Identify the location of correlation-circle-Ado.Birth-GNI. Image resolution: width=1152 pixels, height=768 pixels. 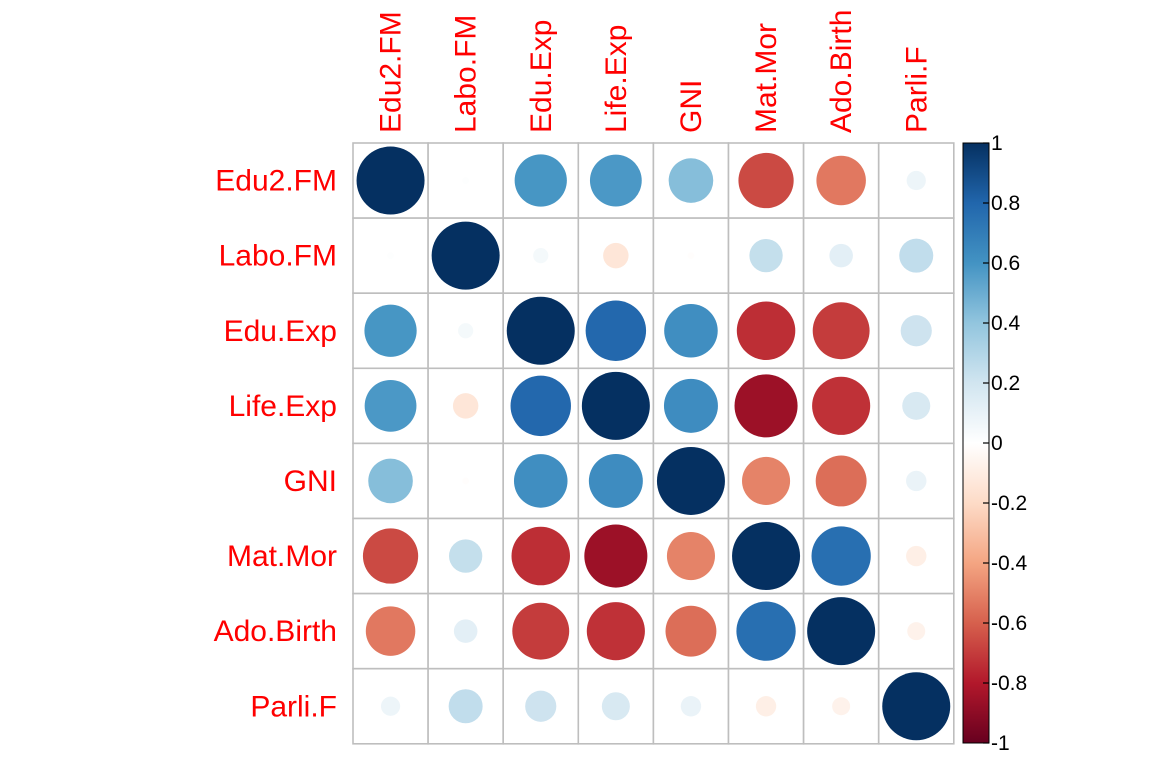
(691, 631).